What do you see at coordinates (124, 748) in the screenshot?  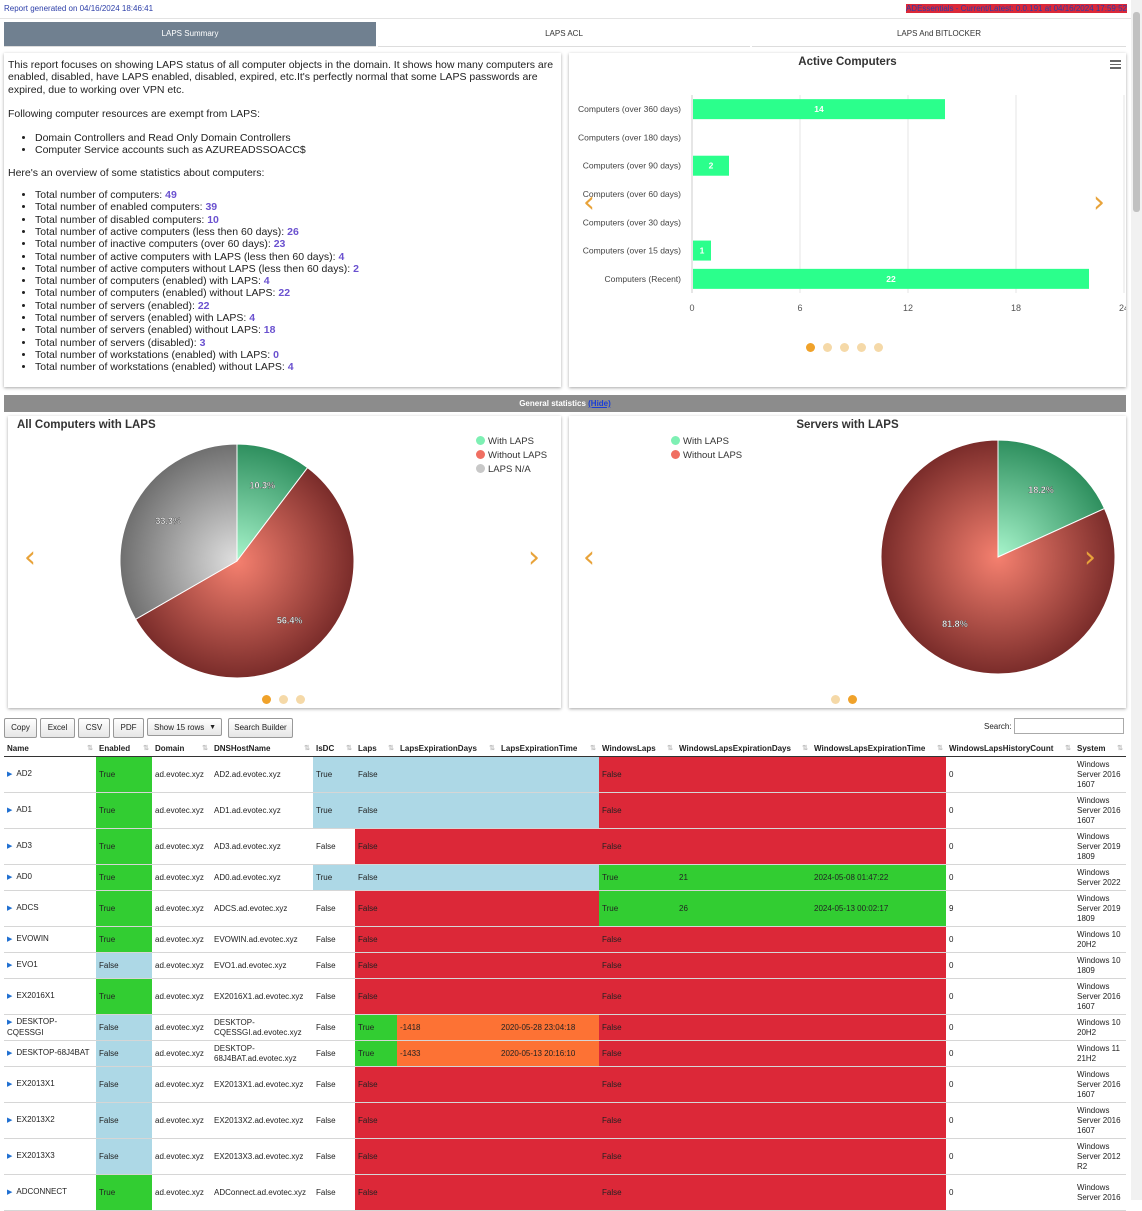 I see `column-header: Enabled ⇅` at bounding box center [124, 748].